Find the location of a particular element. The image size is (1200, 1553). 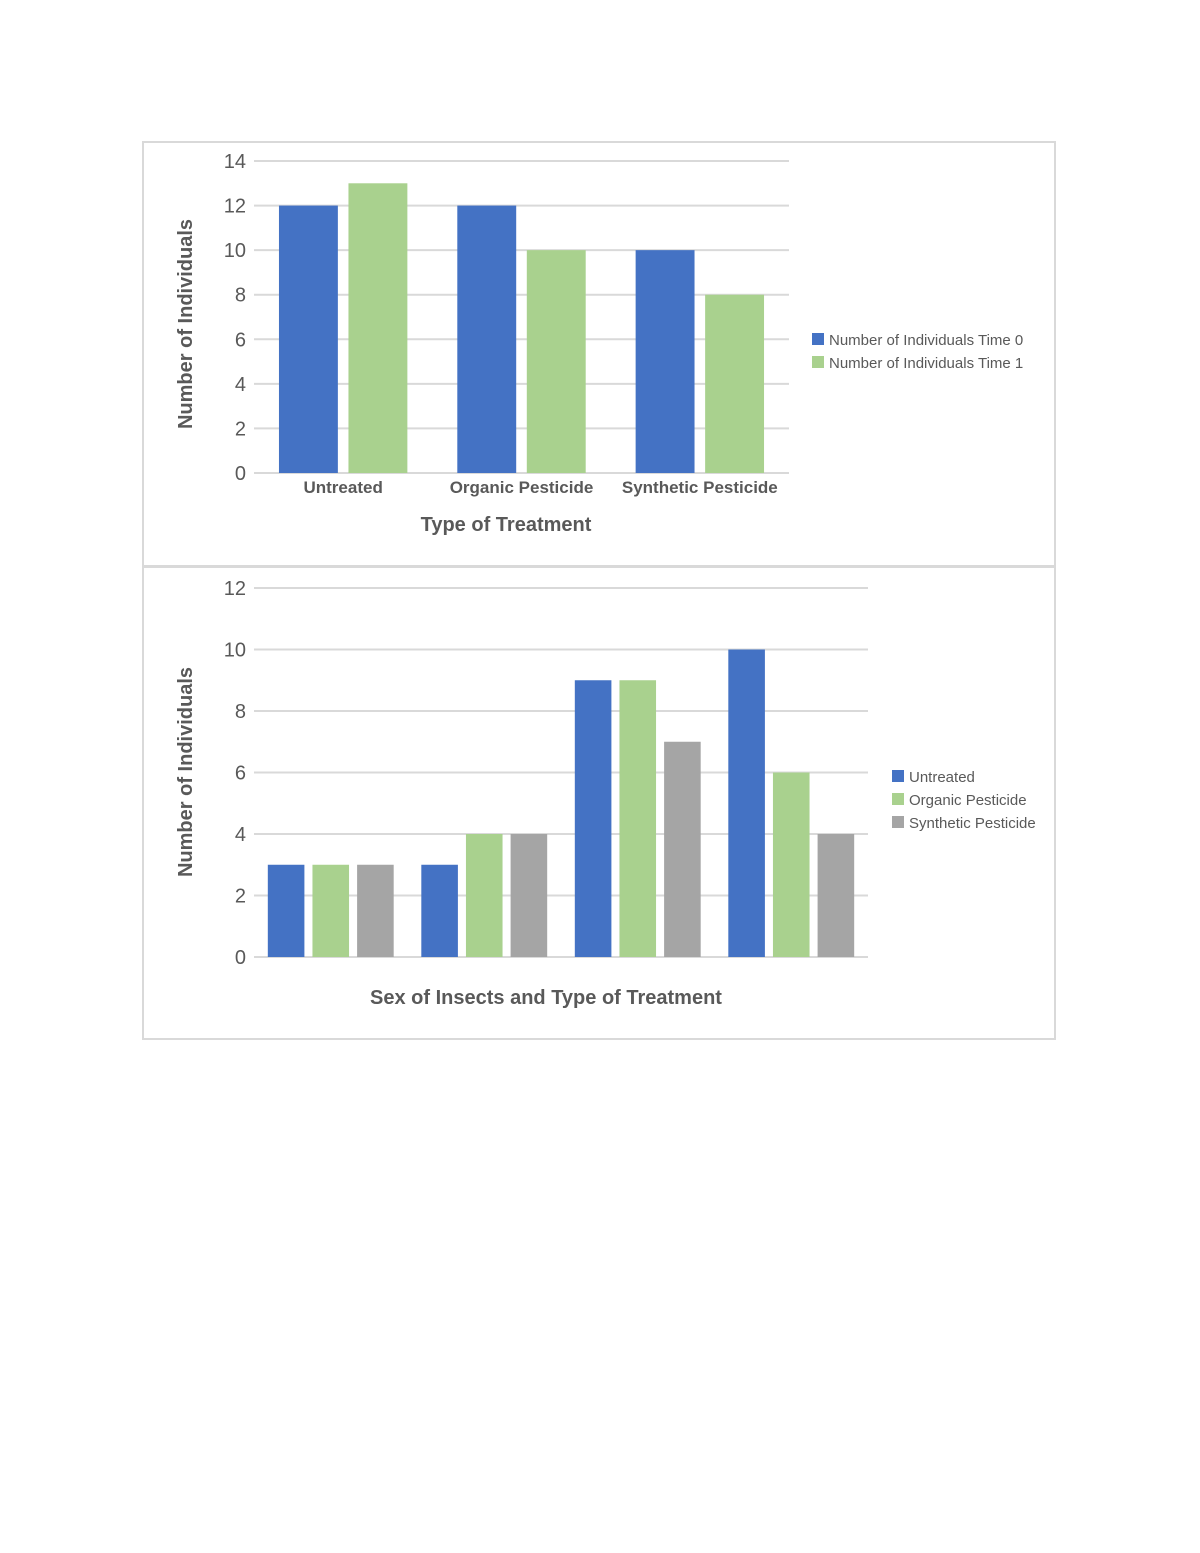

chart-2-legend-label: Untreated is located at coordinates (942, 777).